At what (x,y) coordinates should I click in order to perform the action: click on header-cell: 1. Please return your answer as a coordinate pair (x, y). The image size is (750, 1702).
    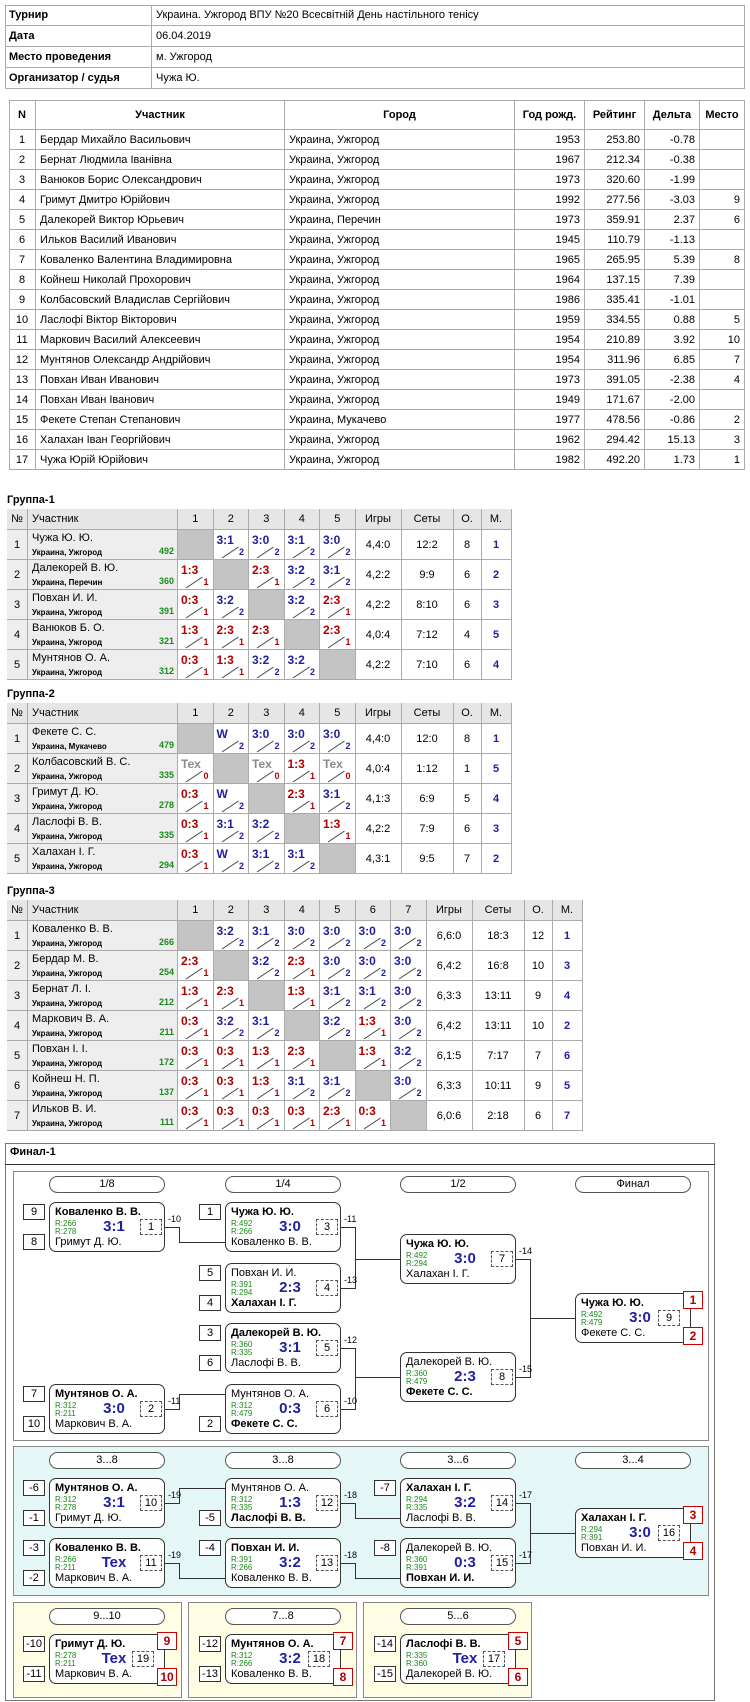
    Looking at the image, I should click on (196, 519).